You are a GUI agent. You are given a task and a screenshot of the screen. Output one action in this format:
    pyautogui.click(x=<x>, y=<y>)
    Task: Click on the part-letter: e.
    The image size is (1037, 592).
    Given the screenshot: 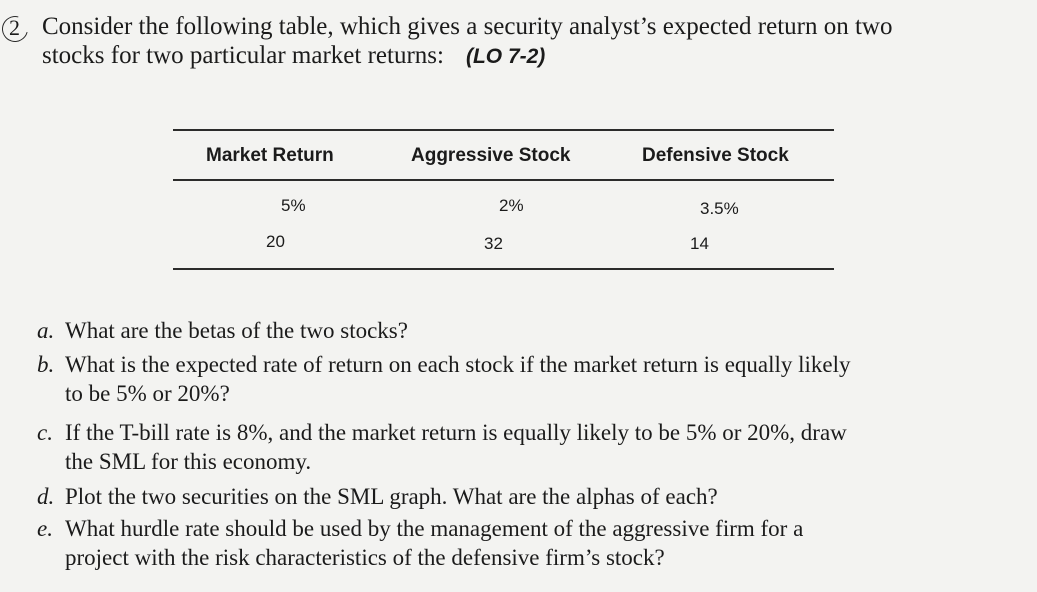 What is the action you would take?
    pyautogui.click(x=45, y=528)
    